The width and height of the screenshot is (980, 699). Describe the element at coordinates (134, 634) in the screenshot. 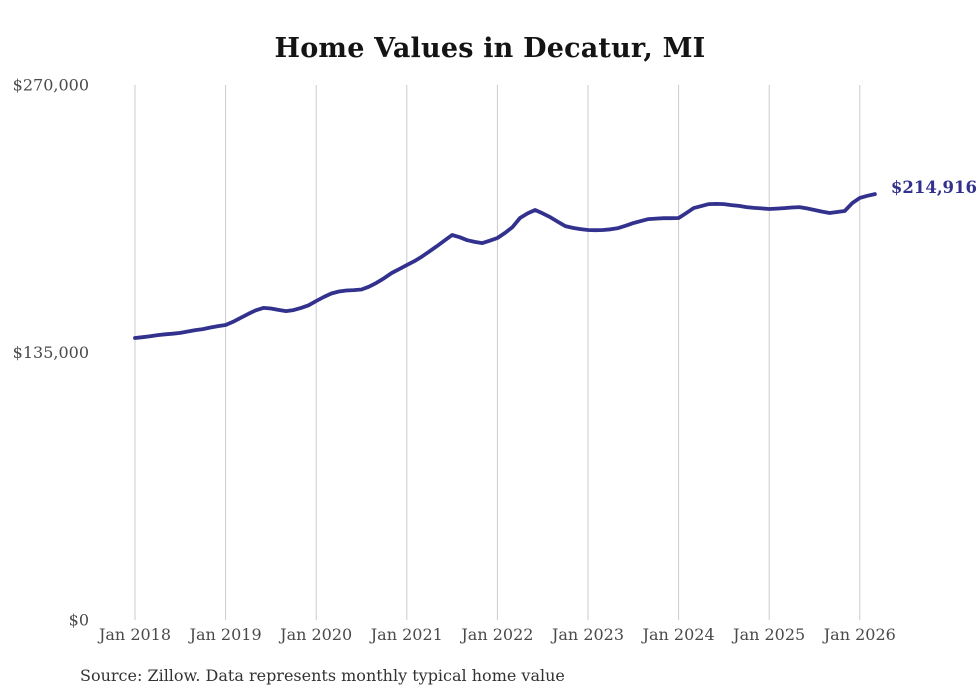

I see `x-tick-label: Jan 2018` at that location.